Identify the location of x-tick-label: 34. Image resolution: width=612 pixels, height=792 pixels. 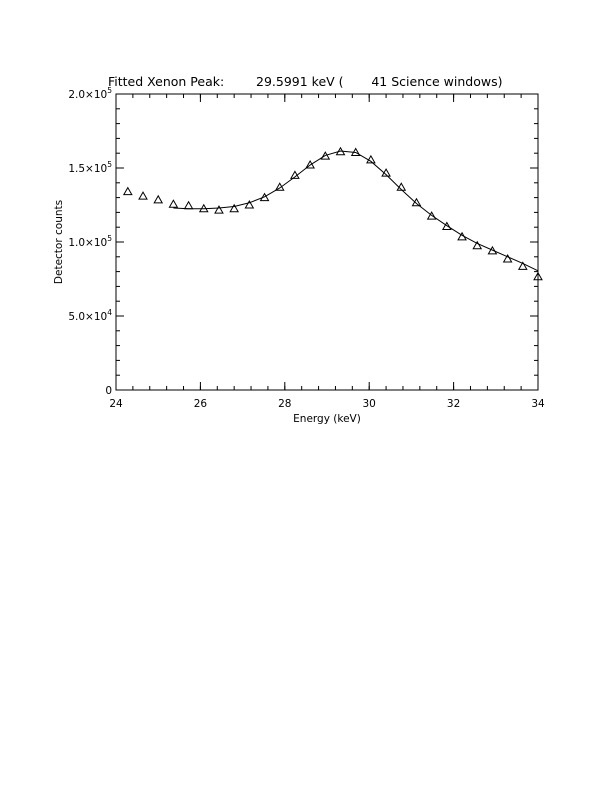
(538, 404).